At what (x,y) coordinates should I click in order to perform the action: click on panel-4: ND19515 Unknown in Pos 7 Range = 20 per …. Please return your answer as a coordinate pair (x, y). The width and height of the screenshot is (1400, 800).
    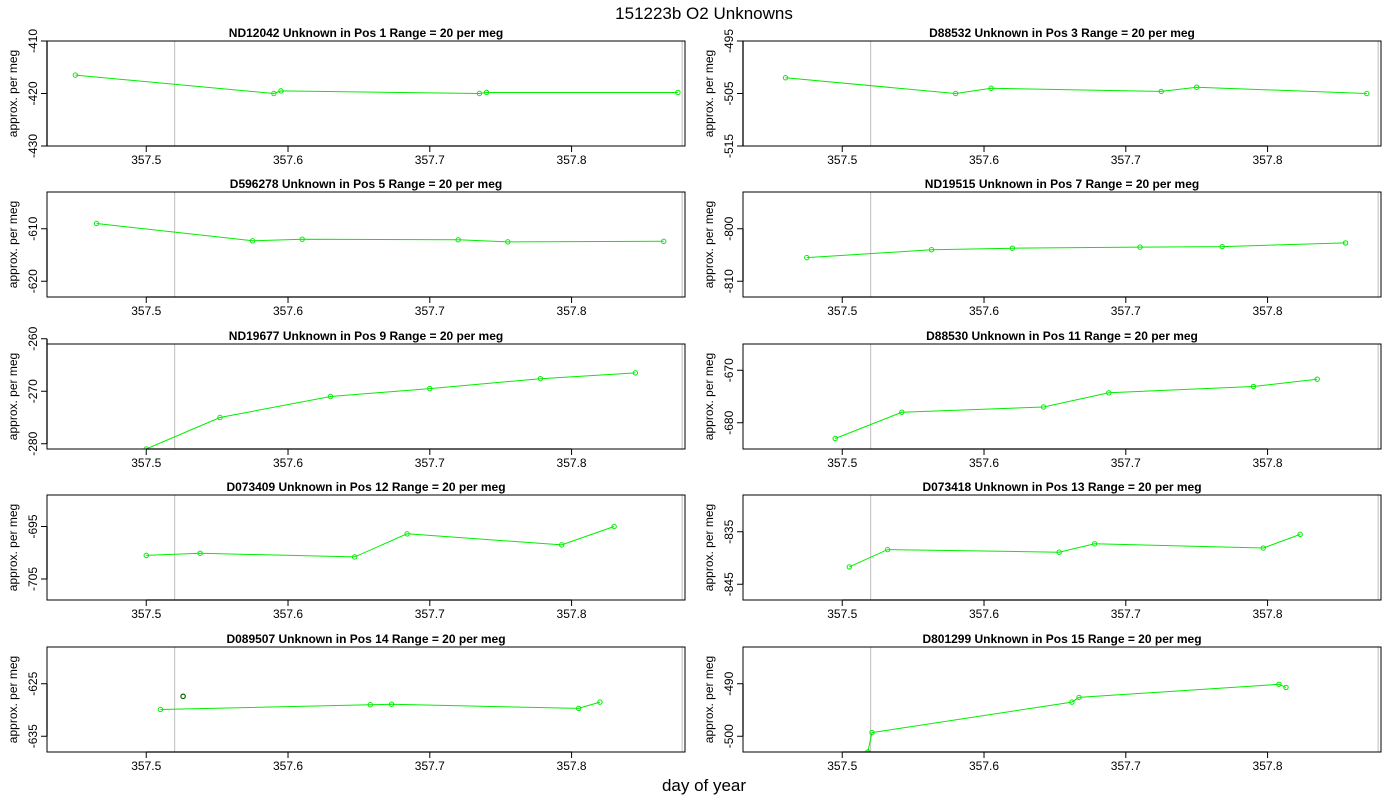
    Looking at the image, I should click on (1042, 247).